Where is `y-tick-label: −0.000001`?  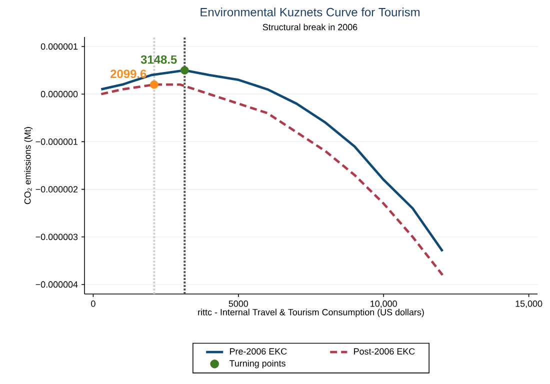 y-tick-label: −0.000001 is located at coordinates (57, 141).